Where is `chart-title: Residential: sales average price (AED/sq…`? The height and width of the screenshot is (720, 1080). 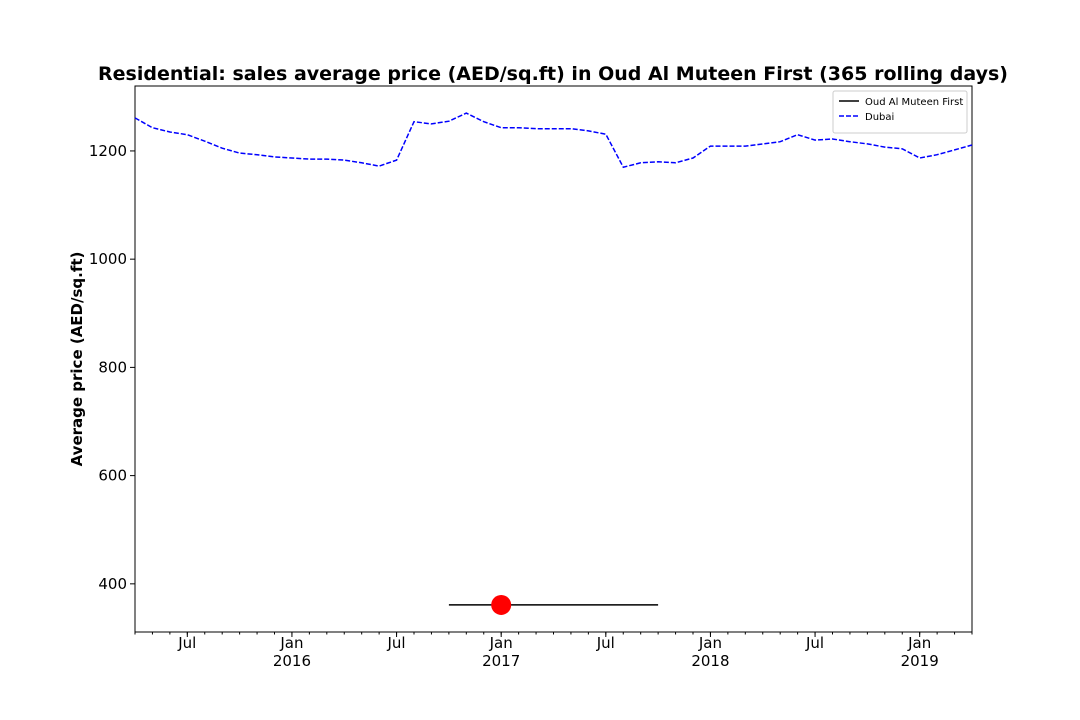 chart-title: Residential: sales average price (AED/sq… is located at coordinates (553, 74).